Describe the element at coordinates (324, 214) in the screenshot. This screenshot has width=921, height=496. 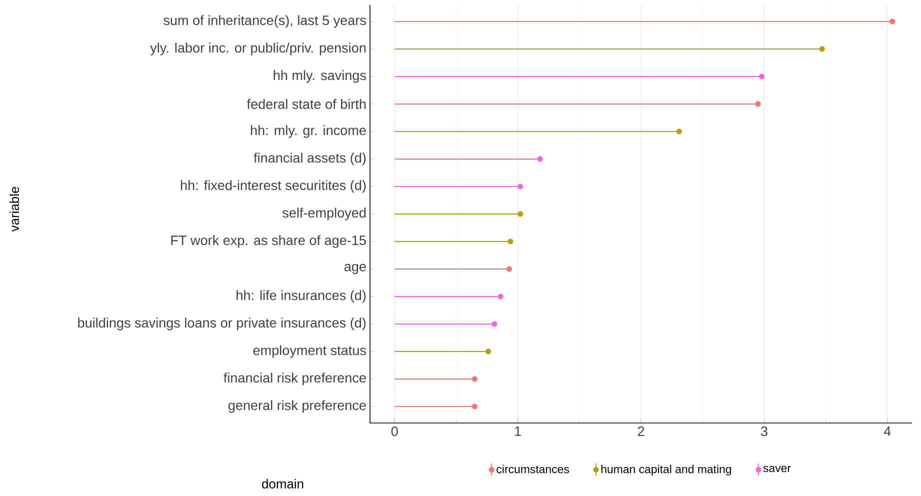
I see `y-tick-label: self-employed` at that location.